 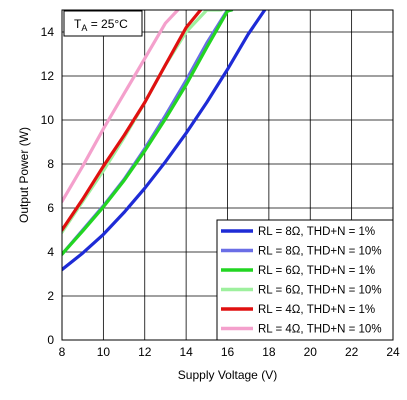 I want to click on x-tick-label: 8, so click(x=62, y=352).